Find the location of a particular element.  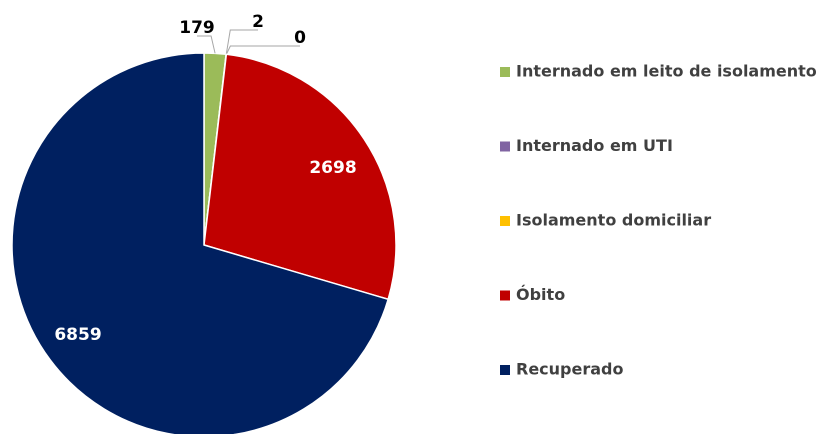

data-label: 6859 is located at coordinates (77, 335).